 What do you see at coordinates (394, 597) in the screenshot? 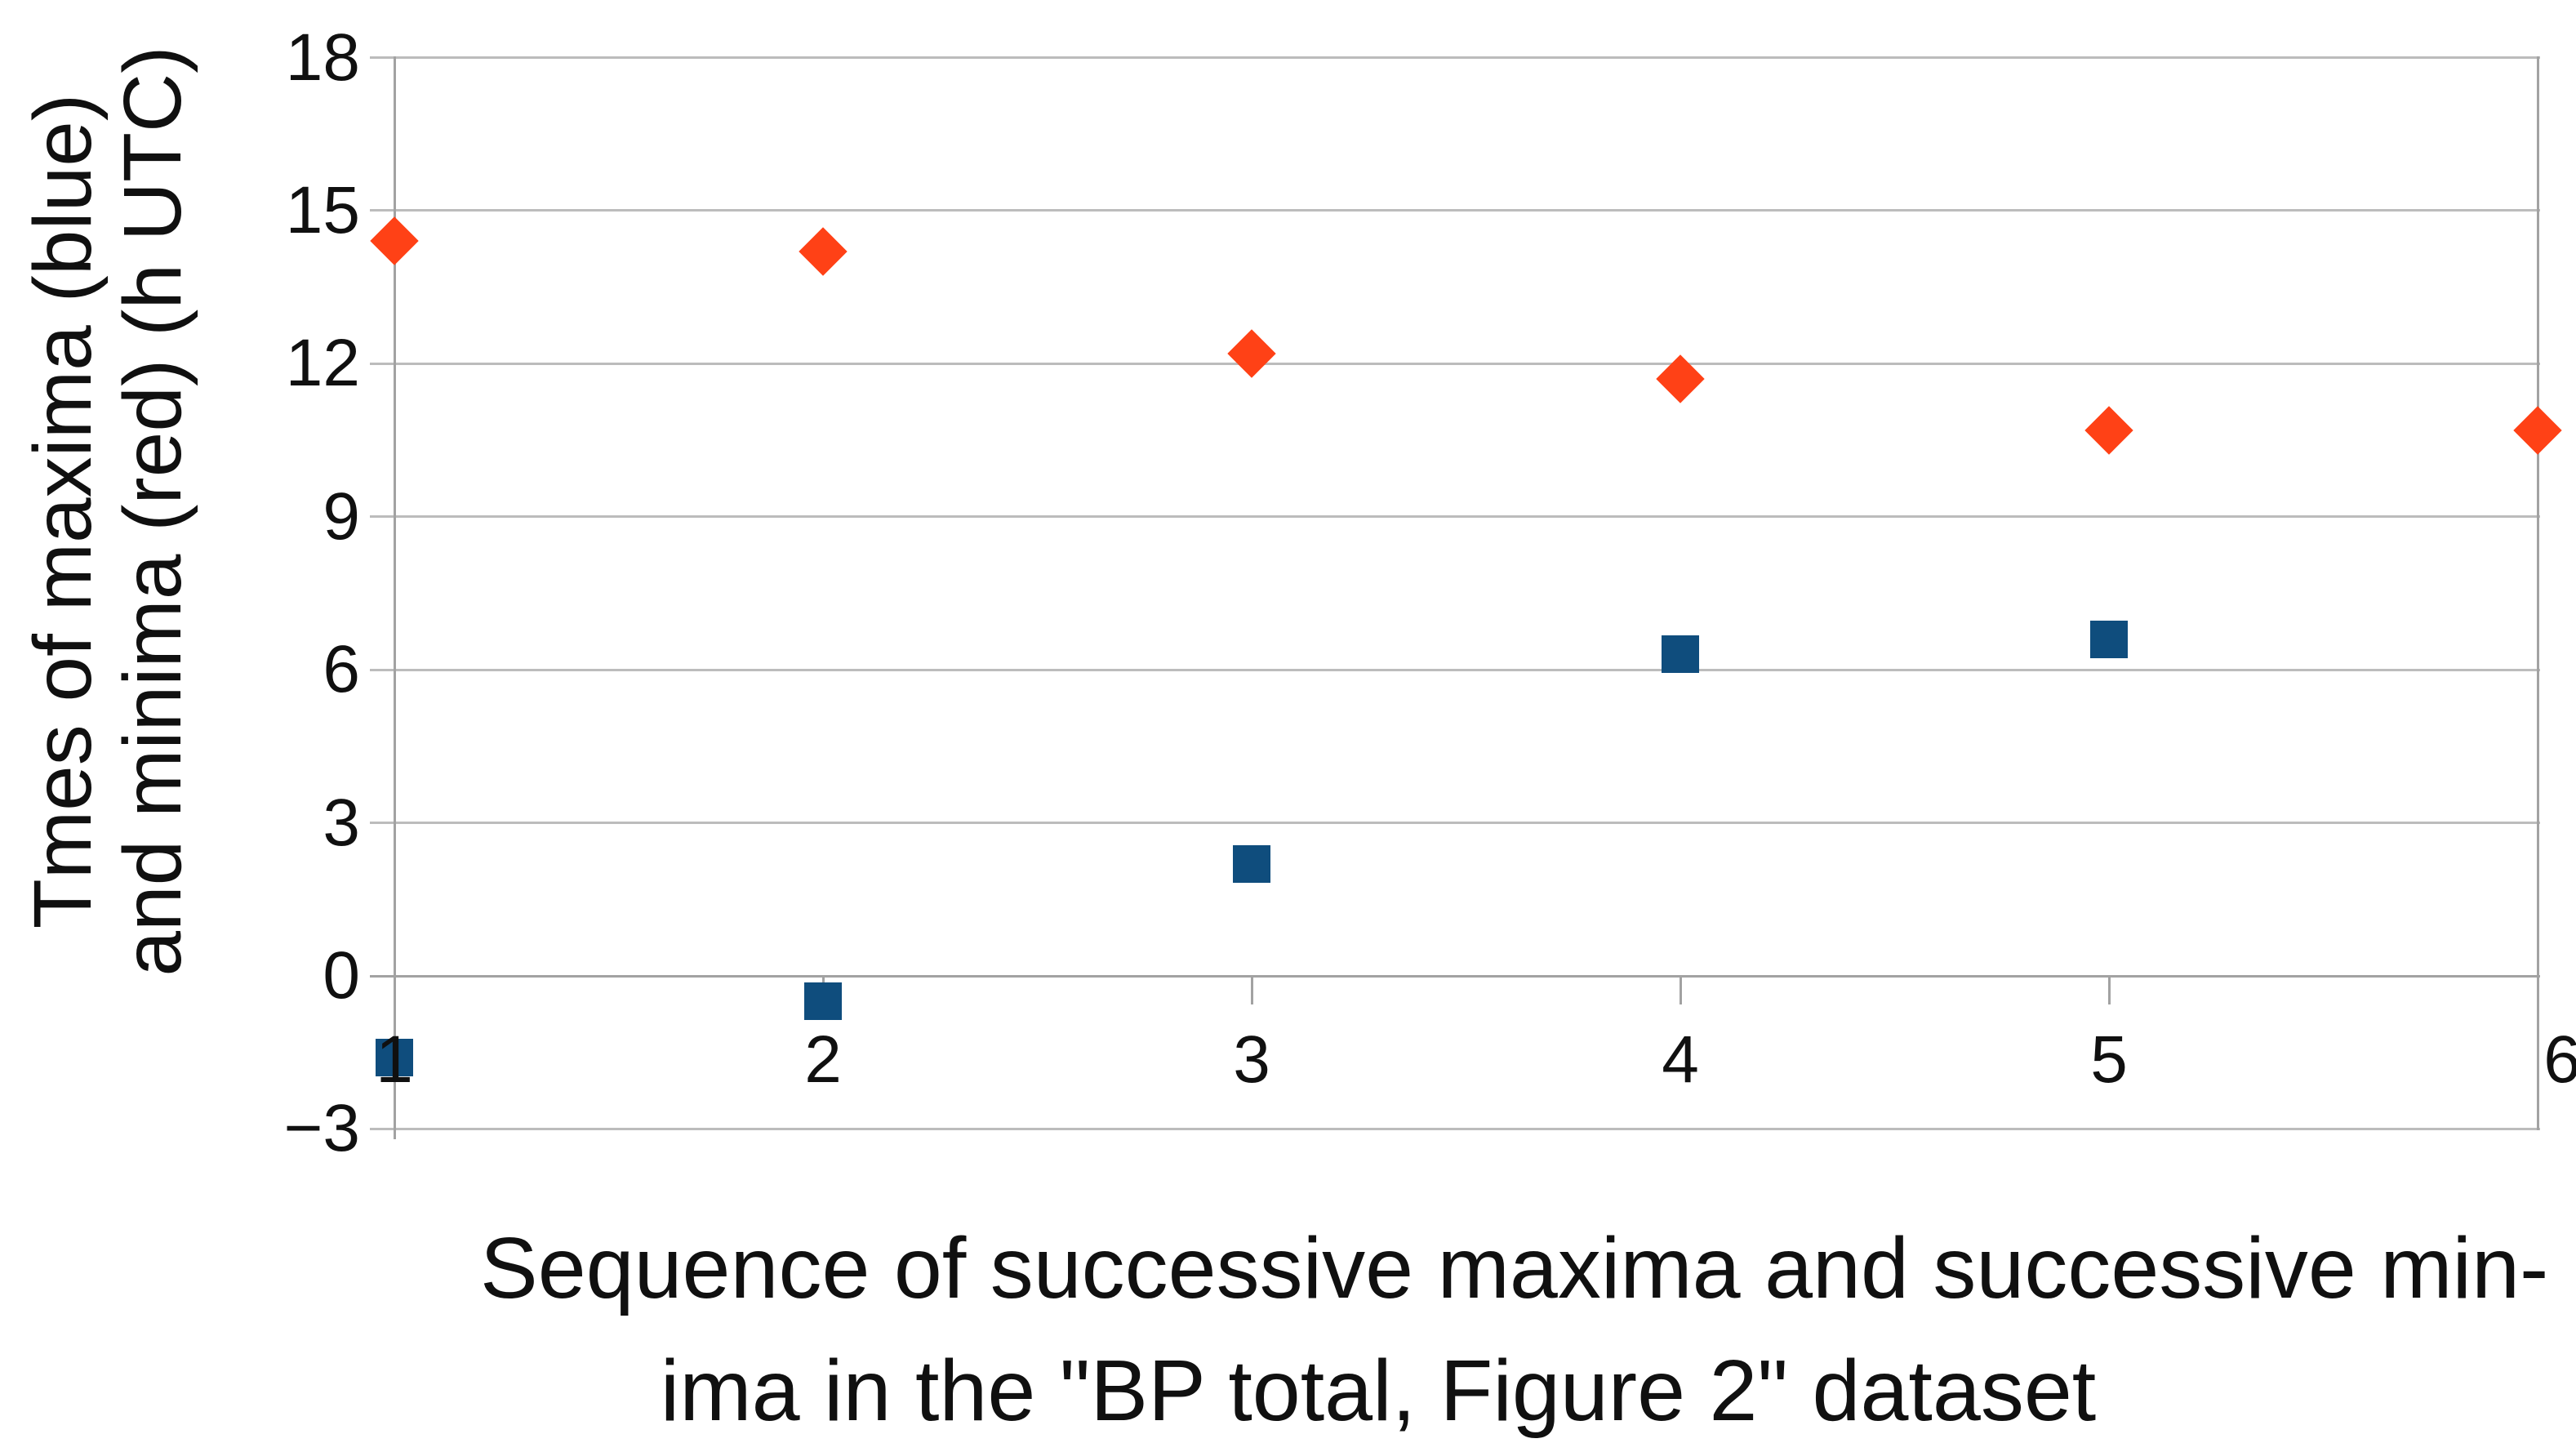
I see `y-axis-line` at bounding box center [394, 597].